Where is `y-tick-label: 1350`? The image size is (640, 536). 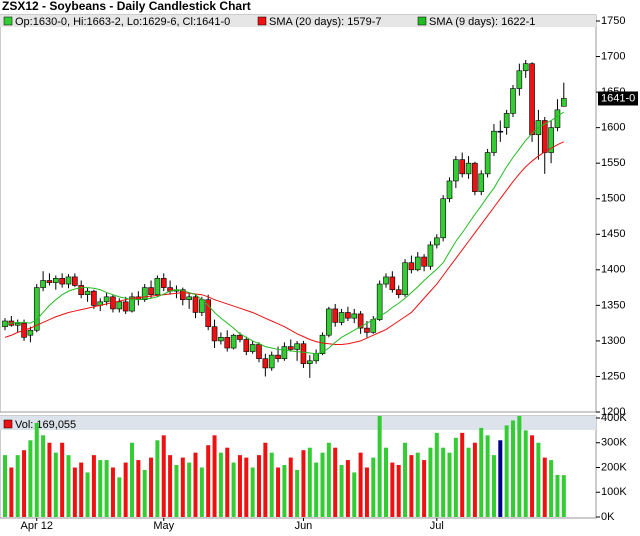
y-tick-label: 1350 is located at coordinates (613, 305).